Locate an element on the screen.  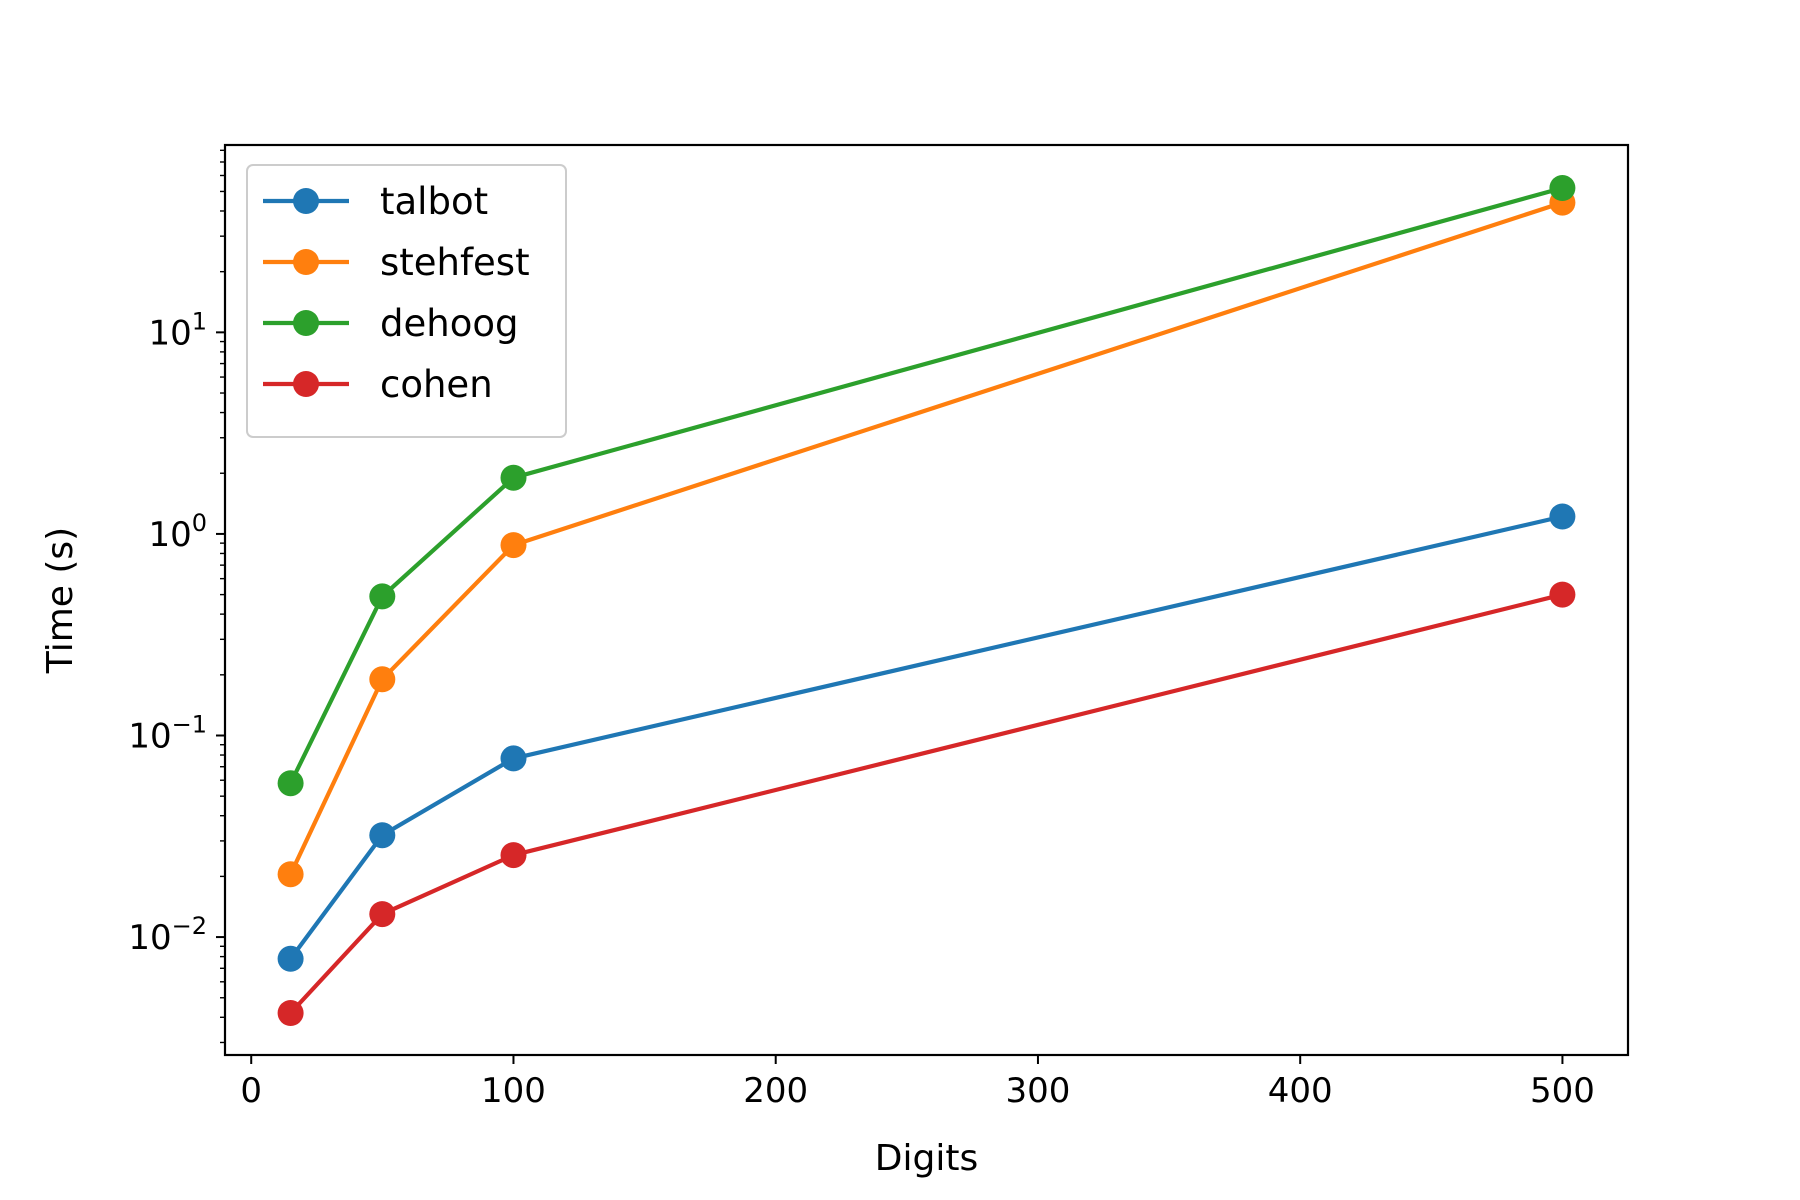
x-tick-label: 300 is located at coordinates (1038, 1091).